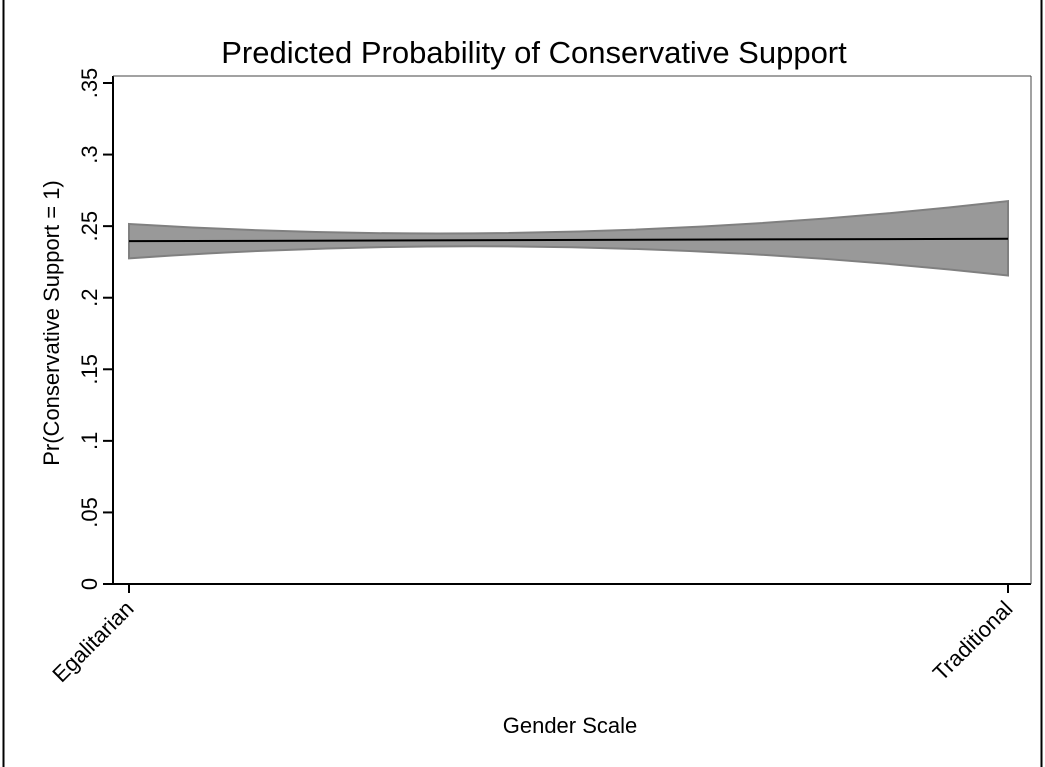 The width and height of the screenshot is (1045, 767). I want to click on y-tick-label: .3, so click(89, 154).